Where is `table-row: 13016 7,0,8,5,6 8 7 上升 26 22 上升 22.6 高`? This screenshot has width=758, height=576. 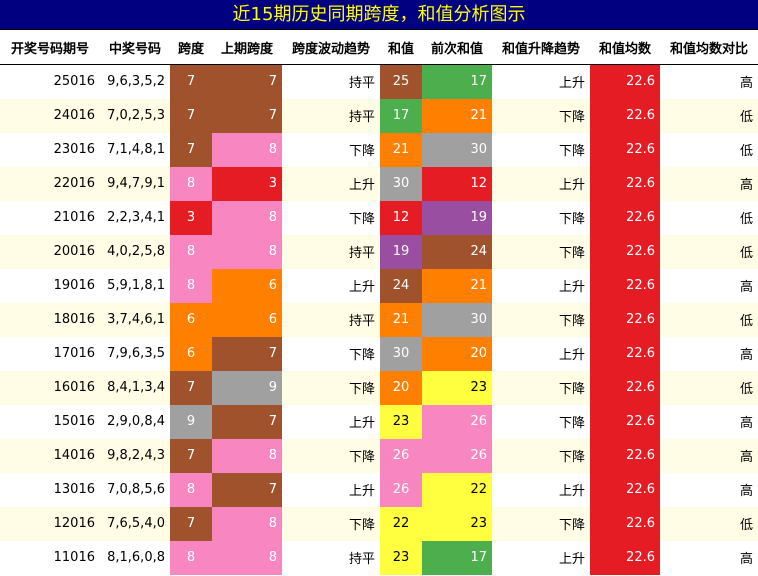 table-row: 13016 7,0,8,5,6 8 7 上升 26 22 上升 22.6 高 is located at coordinates (379, 489).